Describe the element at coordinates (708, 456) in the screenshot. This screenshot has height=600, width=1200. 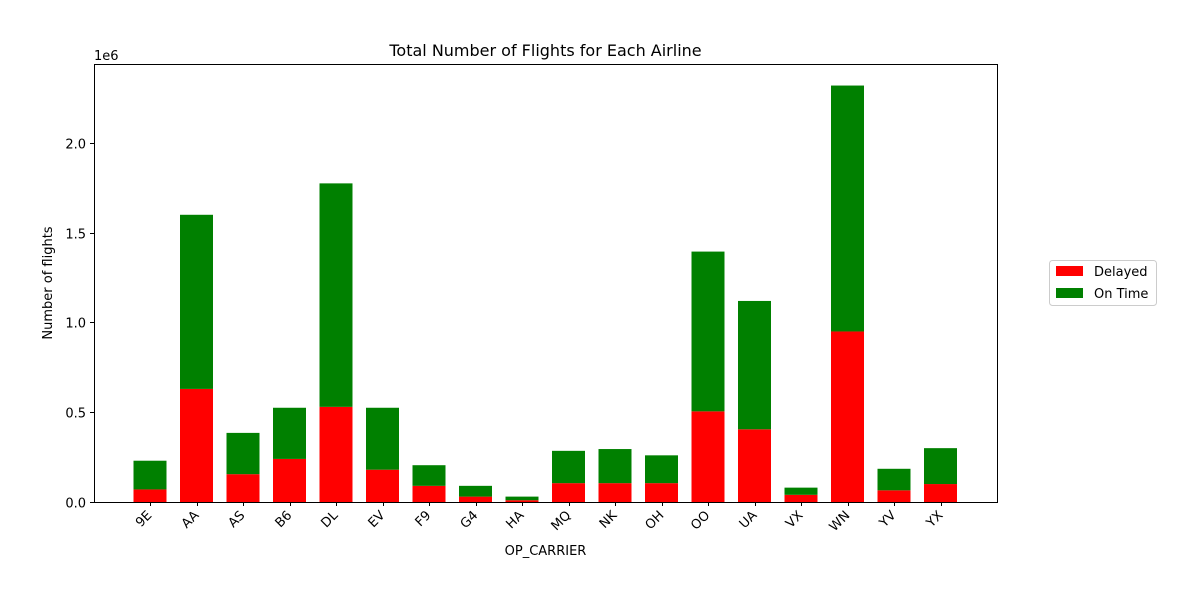
I see `bar-delayed-OO` at that location.